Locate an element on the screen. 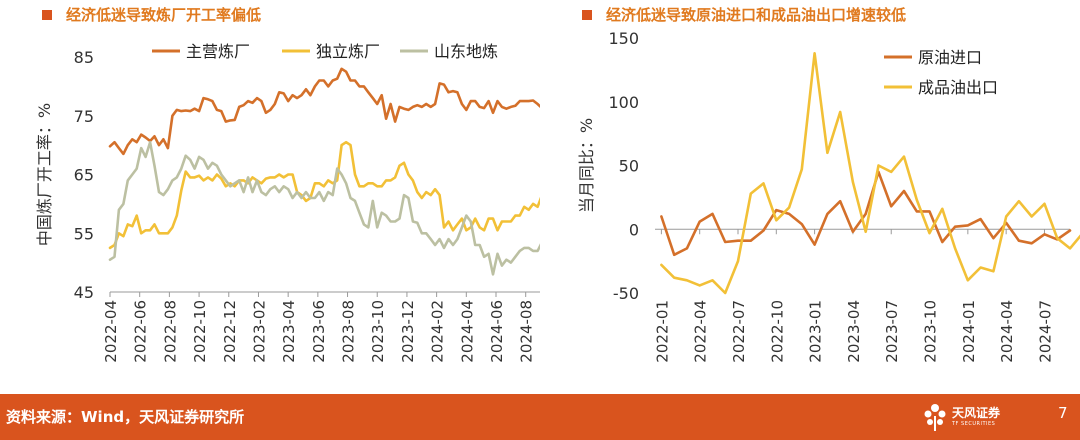  x-tick-label: 2023-06 is located at coordinates (319, 331).